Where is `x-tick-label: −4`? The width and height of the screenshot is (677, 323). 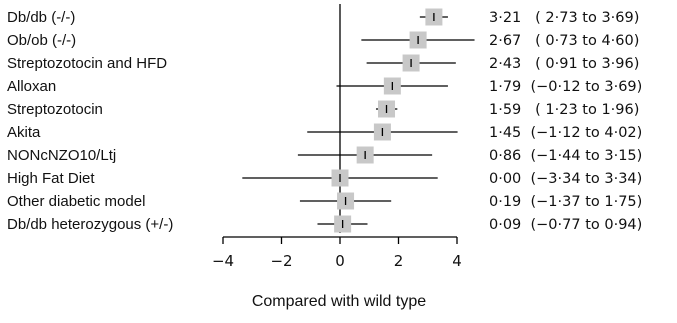
x-tick-label: −4 is located at coordinates (223, 261).